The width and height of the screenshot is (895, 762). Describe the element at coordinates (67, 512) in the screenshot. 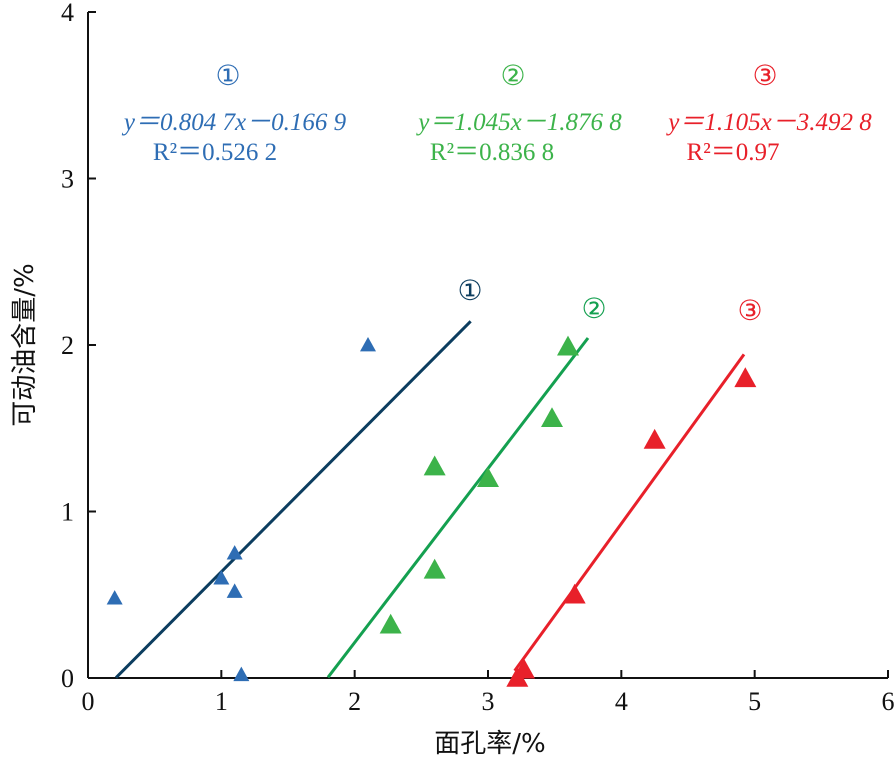

I see `y-tick-label: 1` at that location.